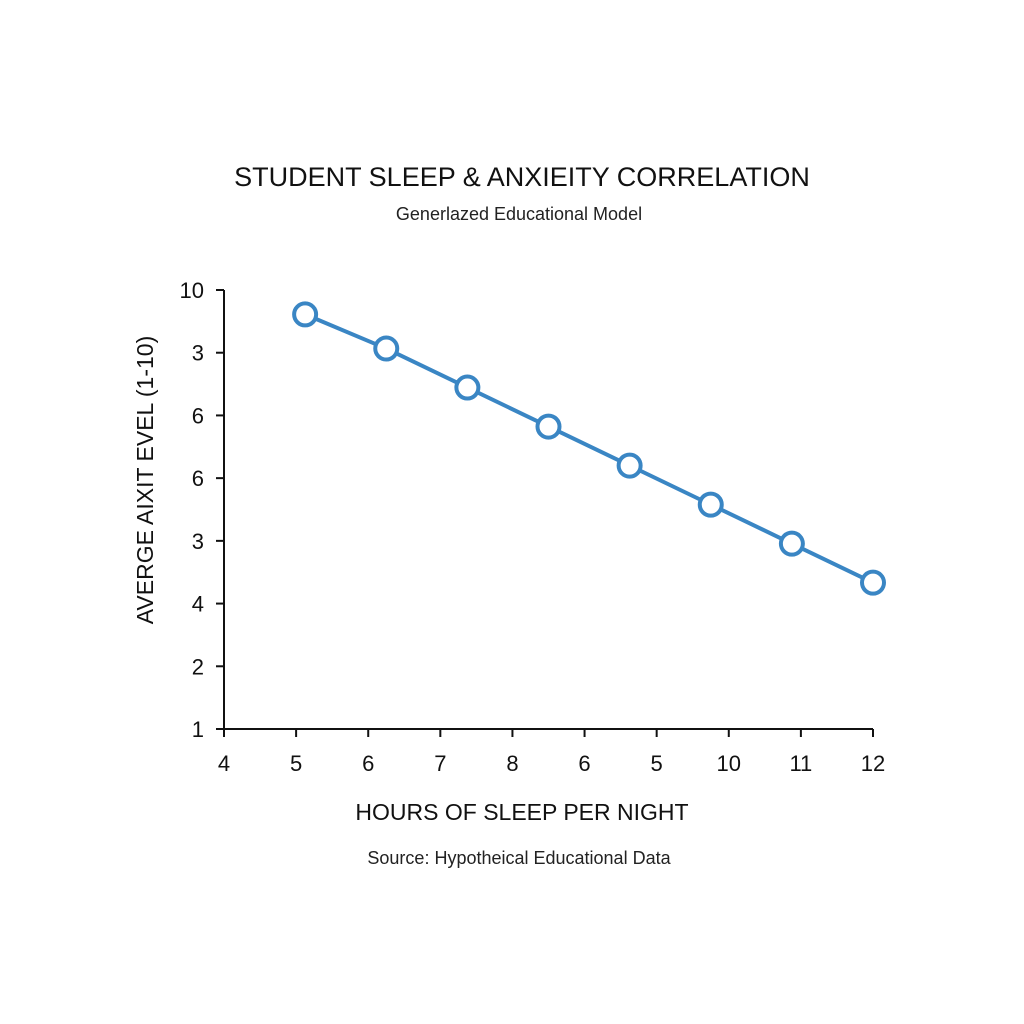 Image resolution: width=1024 pixels, height=1024 pixels. Describe the element at coordinates (192, 290) in the screenshot. I see `y-tick-label: 10` at that location.